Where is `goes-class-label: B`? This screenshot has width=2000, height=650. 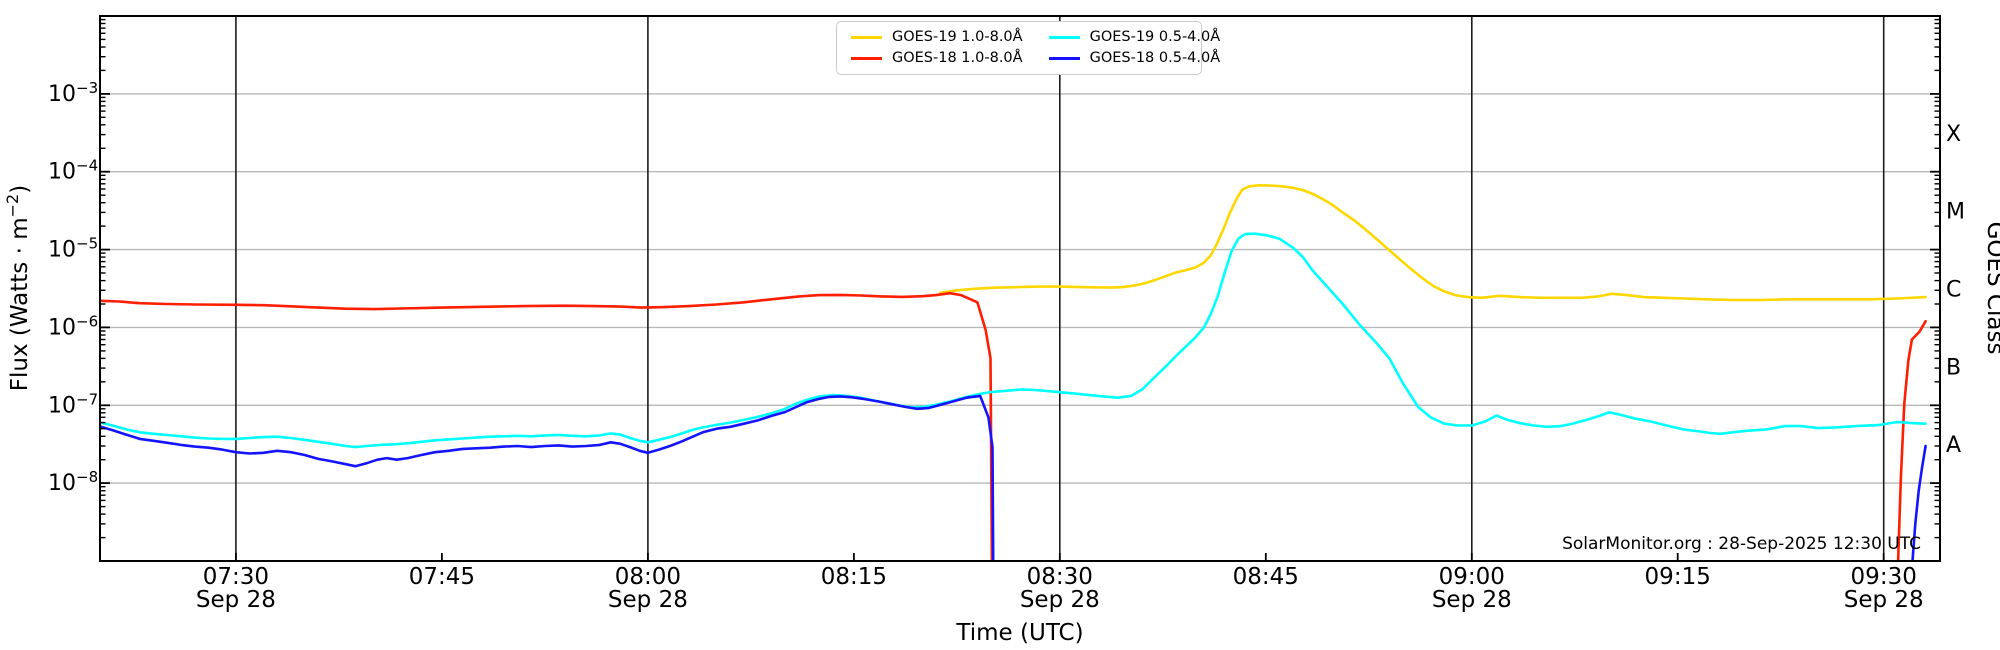 goes-class-label: B is located at coordinates (1953, 367).